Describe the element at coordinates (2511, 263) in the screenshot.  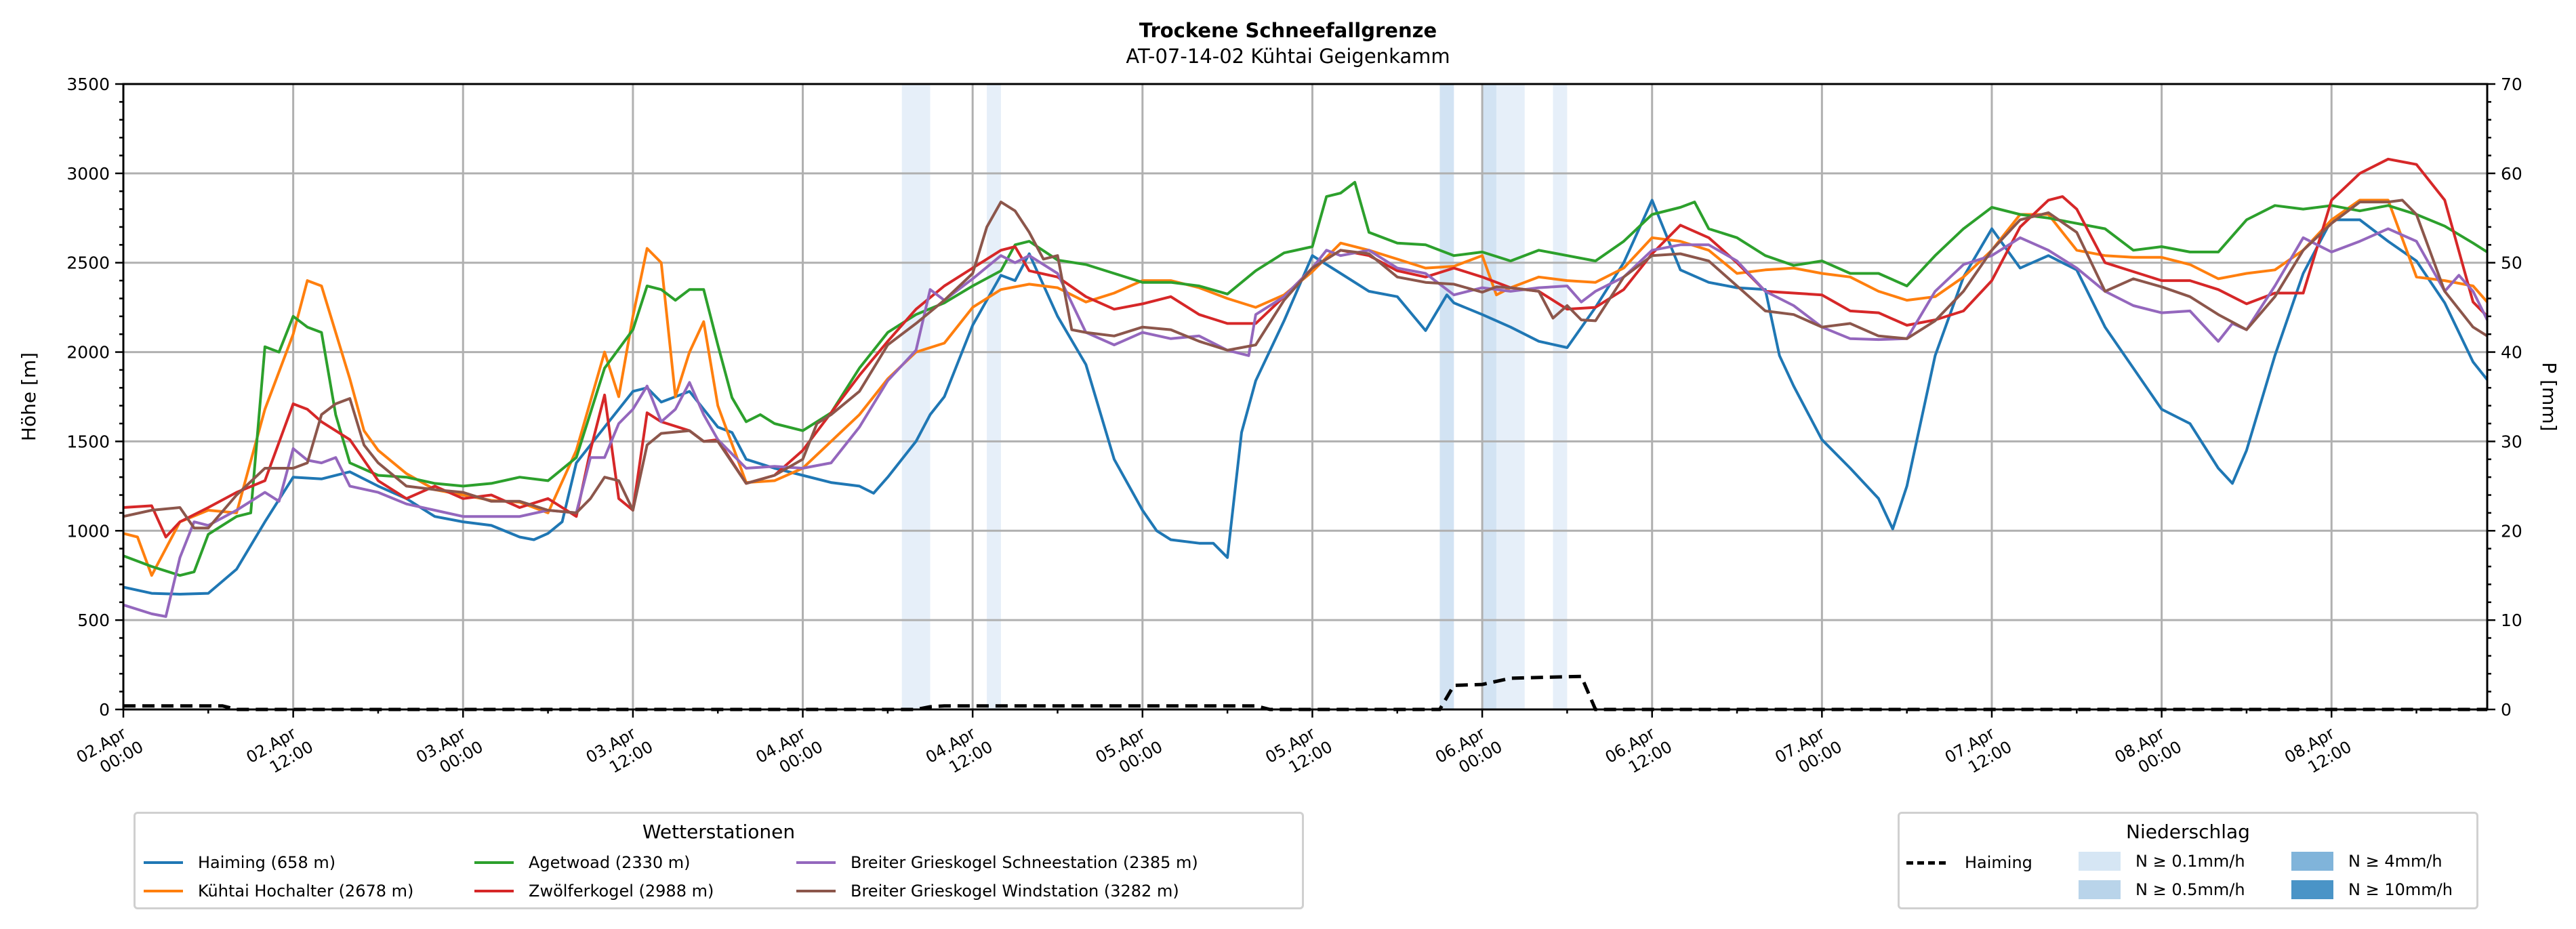
I see `y2-tick-label: 50` at that location.